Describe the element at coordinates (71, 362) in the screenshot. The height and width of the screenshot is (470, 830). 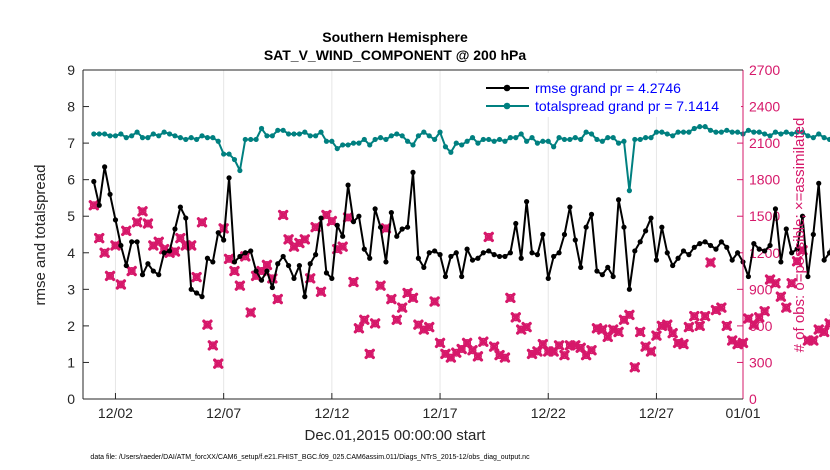
I see `y-tick-label: 1` at that location.